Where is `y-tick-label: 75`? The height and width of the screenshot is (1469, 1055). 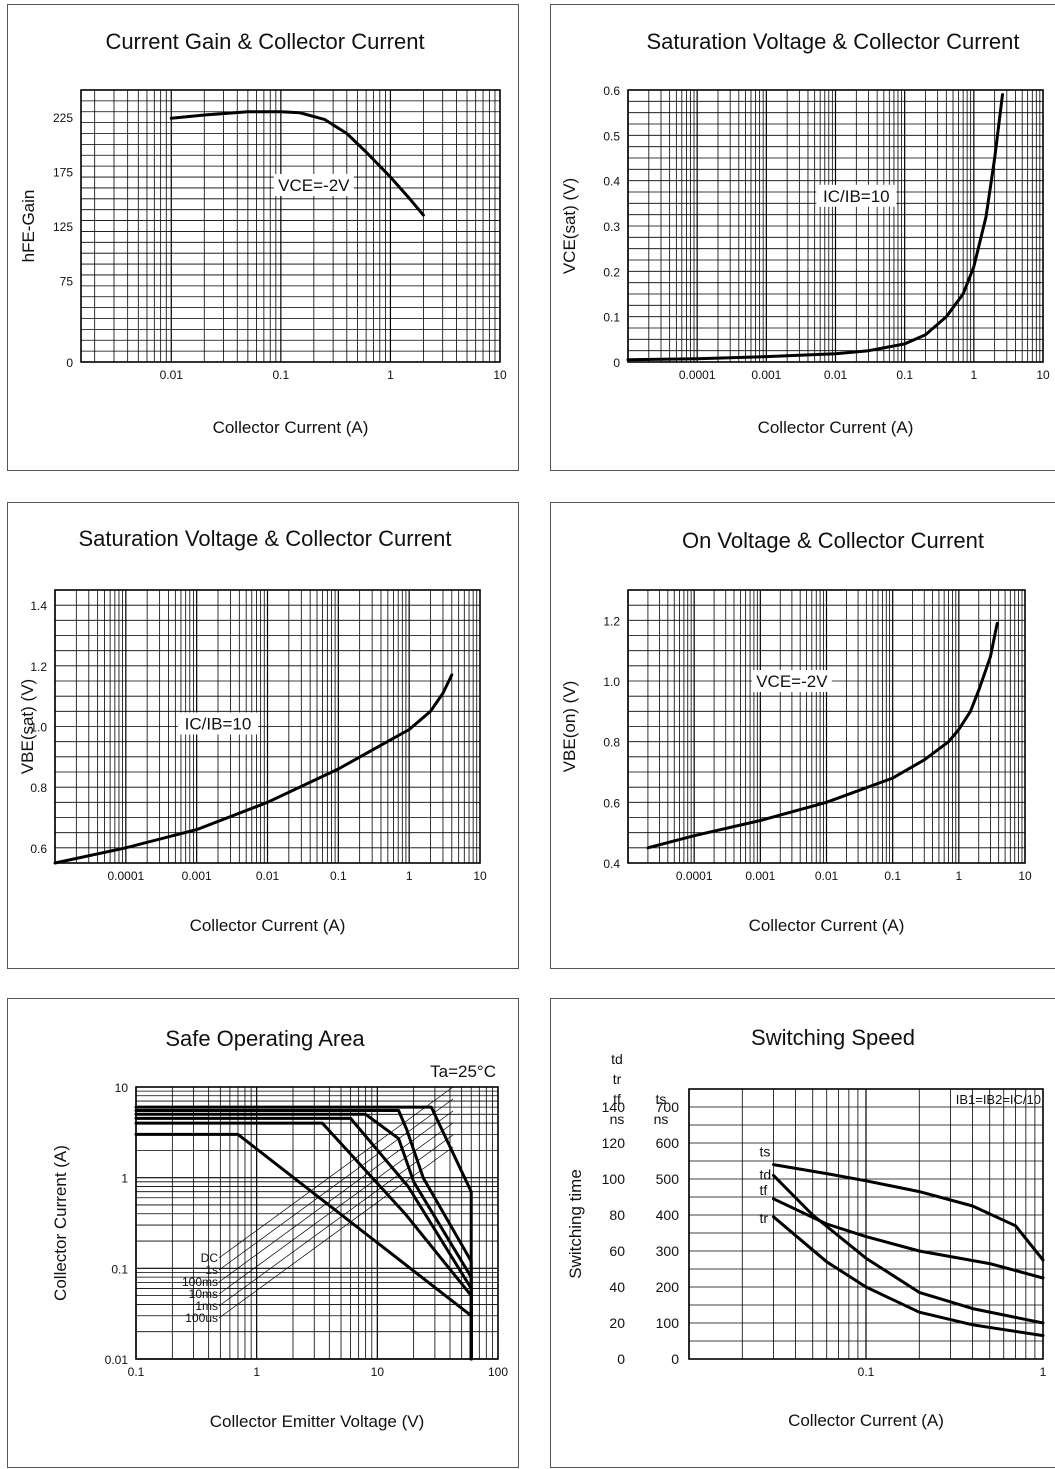 y-tick-label: 75 is located at coordinates (67, 281).